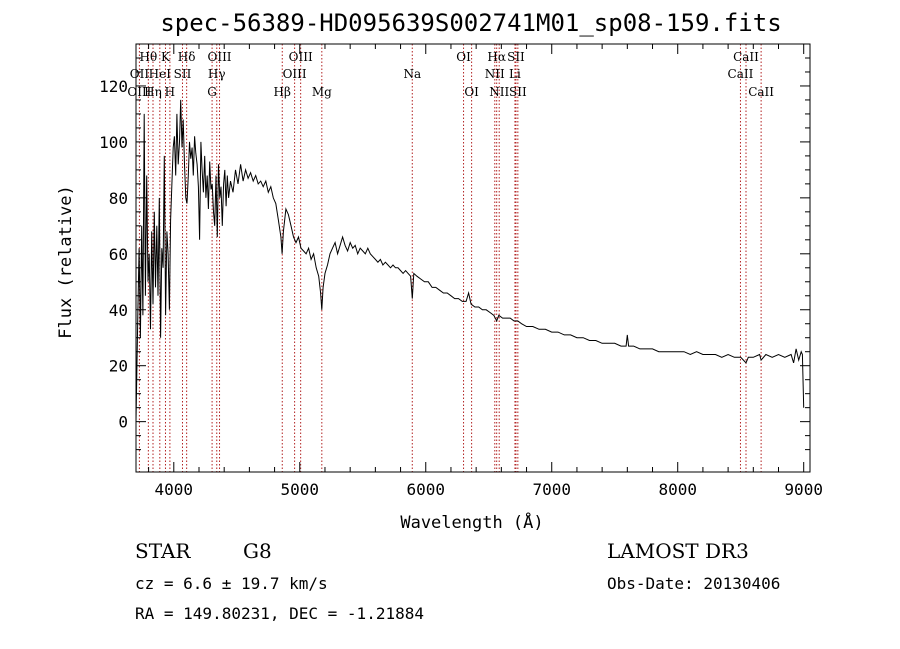 Image resolution: width=900 pixels, height=649 pixels. Describe the element at coordinates (217, 74) in the screenshot. I see `spectral-line-label: Hγ` at that location.